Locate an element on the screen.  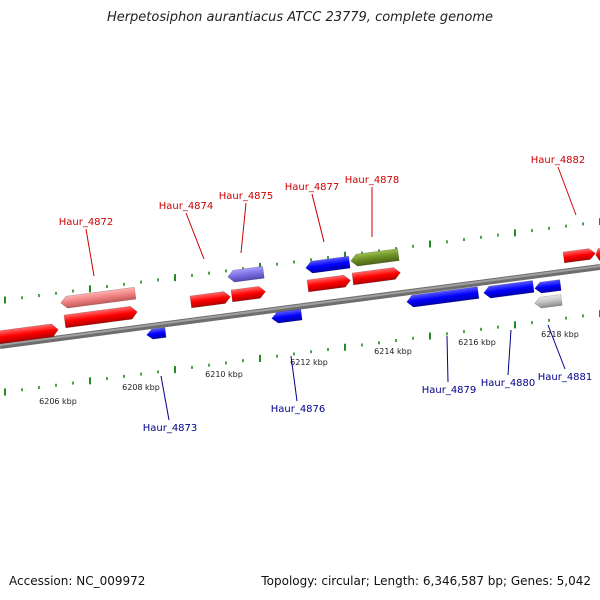
gene-label-haur-4876: Haur_4876 is located at coordinates (298, 409).